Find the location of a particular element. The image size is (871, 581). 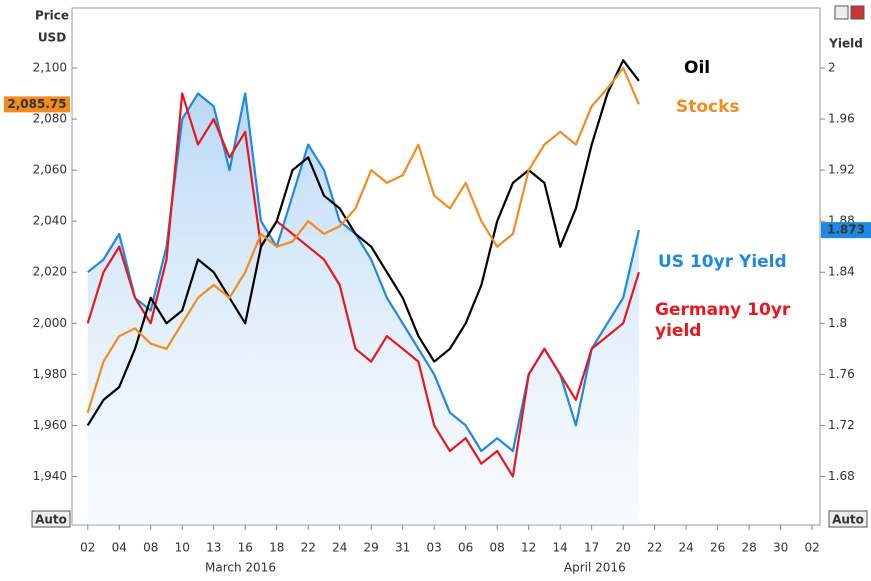

last-value-label: 2,085.75 is located at coordinates (36, 104).